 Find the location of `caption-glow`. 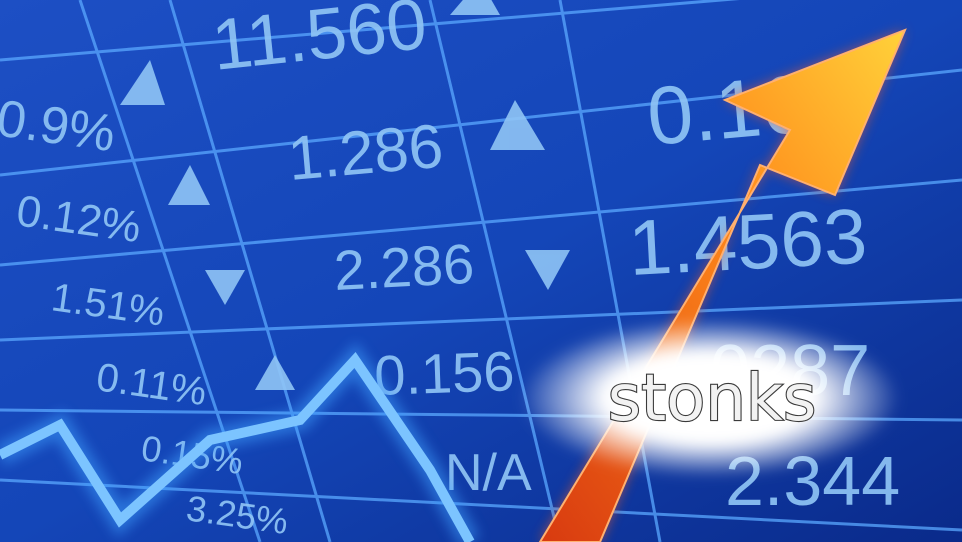

caption-glow is located at coordinates (710, 398).